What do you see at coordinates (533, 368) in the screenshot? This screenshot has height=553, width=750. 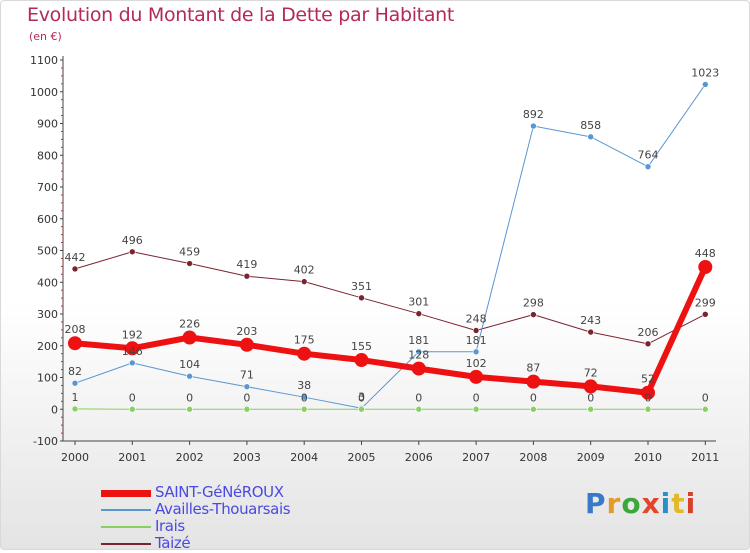 I see `data-label: 87` at bounding box center [533, 368].